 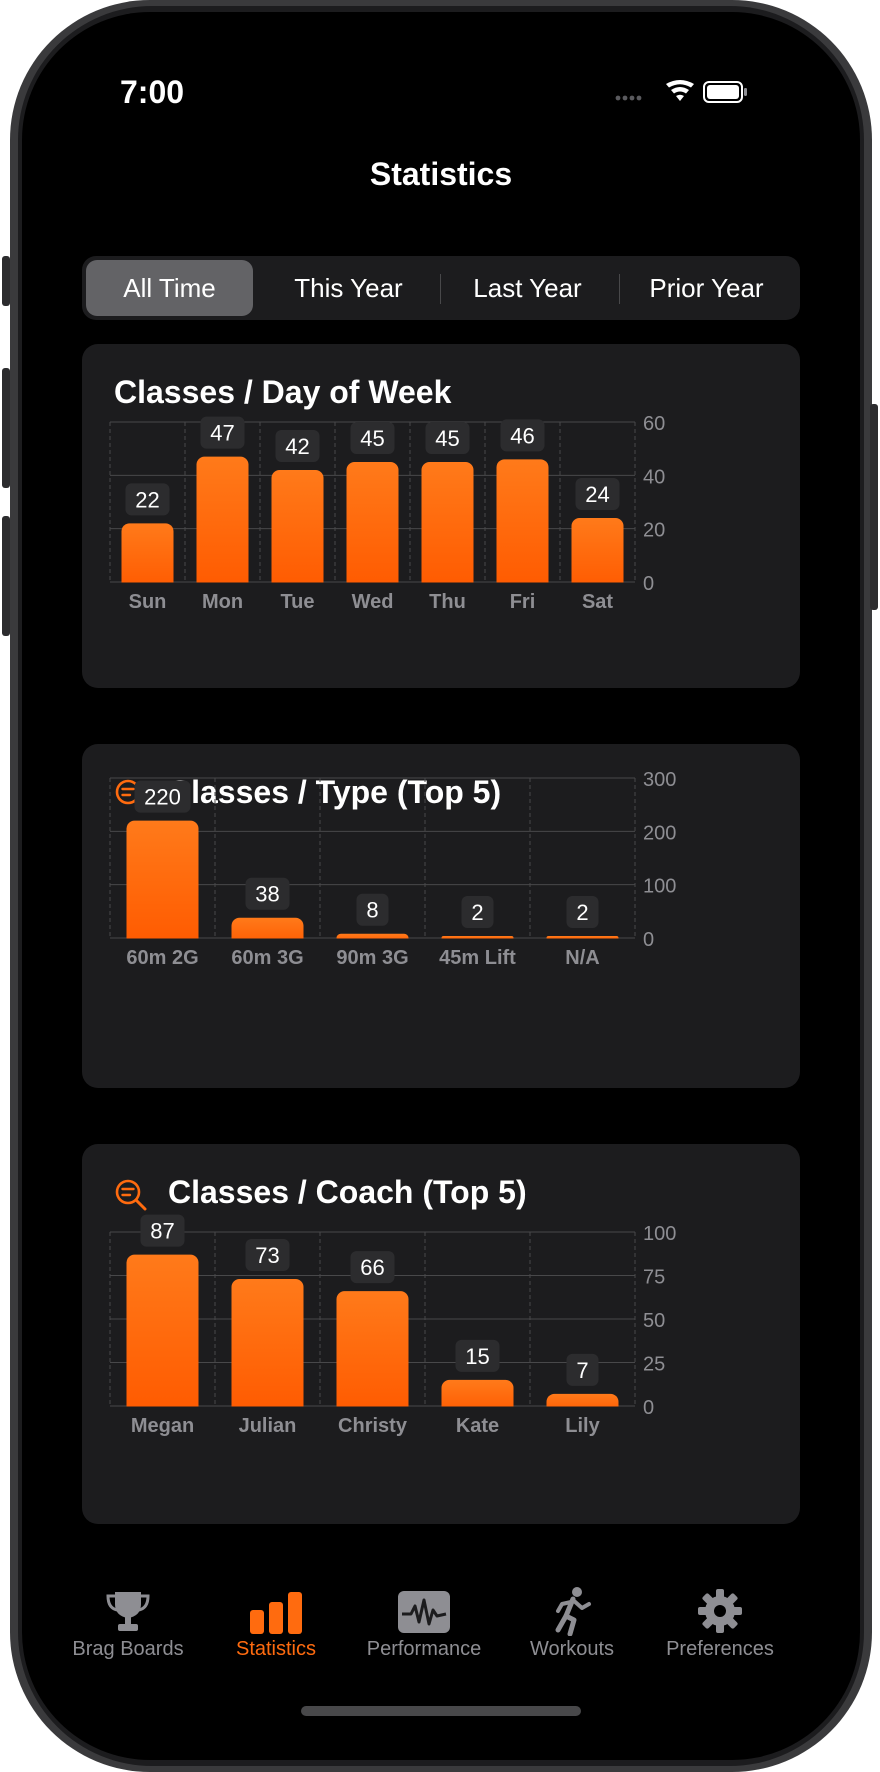 I want to click on y-tick-label: 75, so click(x=654, y=1278).